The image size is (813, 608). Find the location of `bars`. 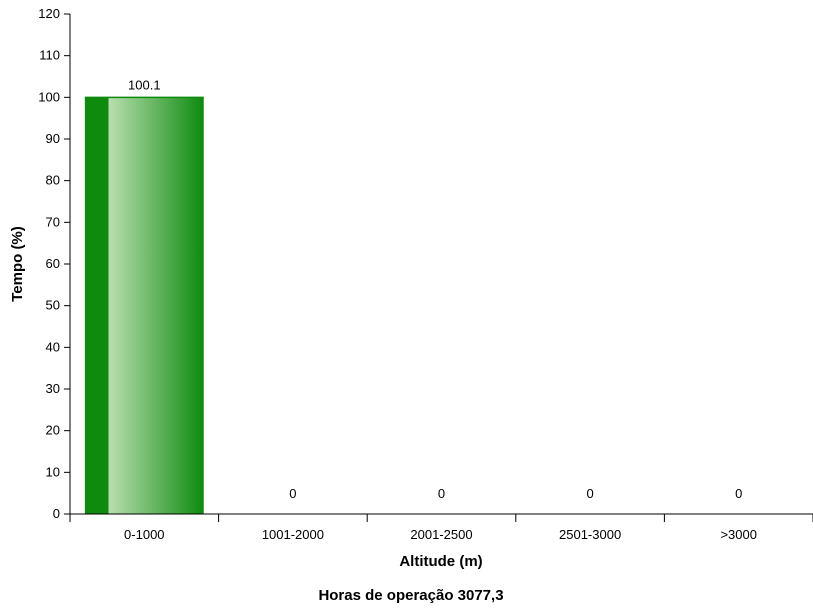

bars is located at coordinates (144, 305).